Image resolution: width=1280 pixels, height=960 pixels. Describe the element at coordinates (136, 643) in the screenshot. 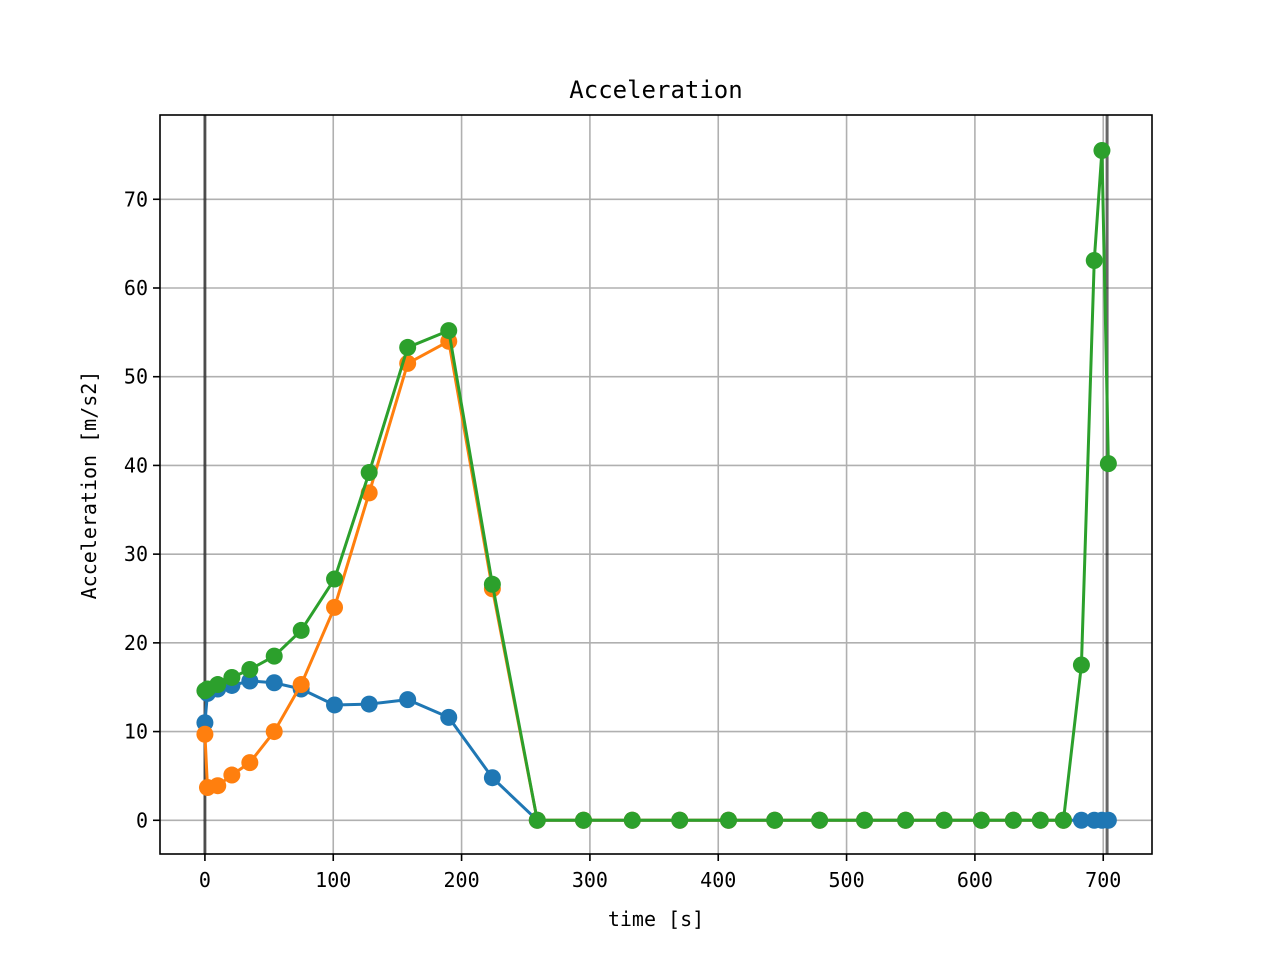

I see `y-tick-label: 20` at that location.